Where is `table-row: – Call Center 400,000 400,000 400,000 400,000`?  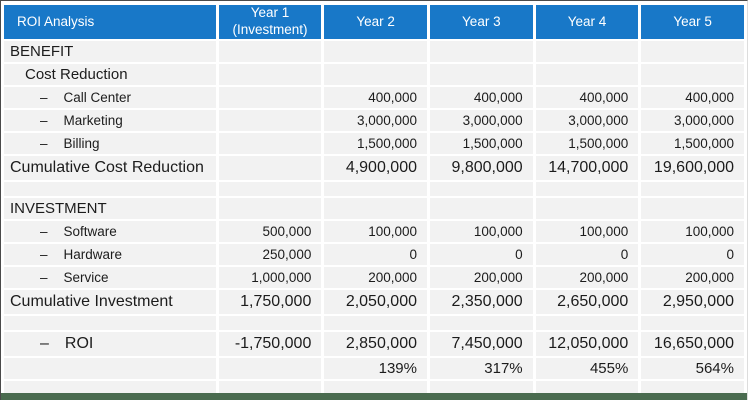 table-row: – Call Center 400,000 400,000 400,000 400,000 is located at coordinates (374, 97).